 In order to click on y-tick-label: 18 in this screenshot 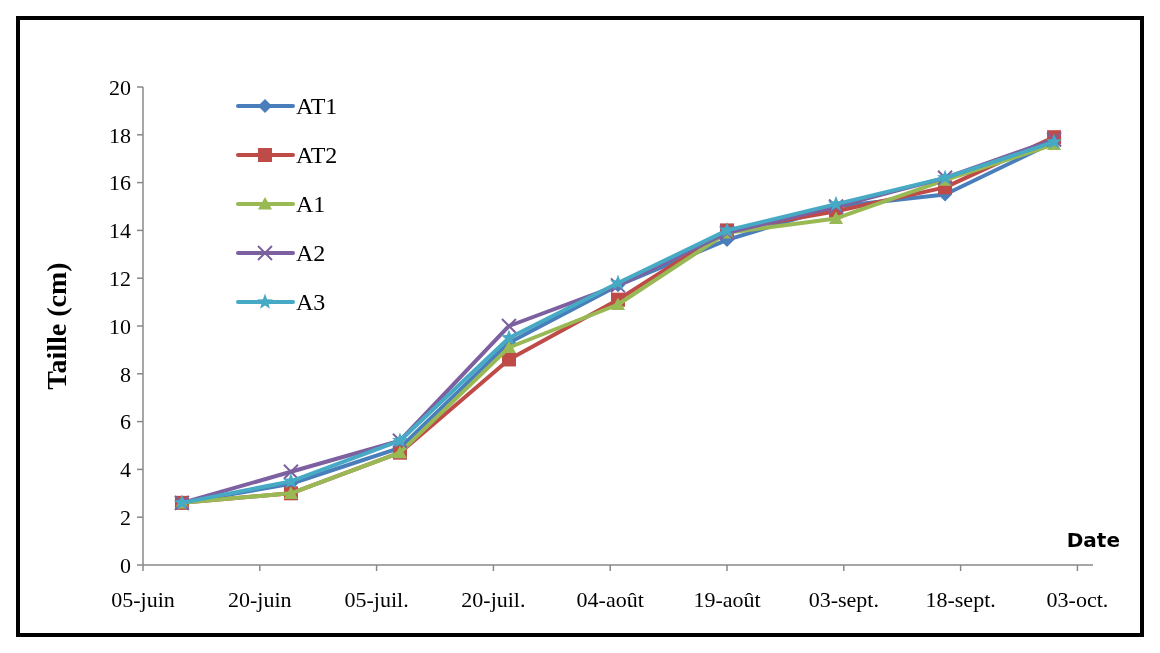, I will do `click(120, 135)`.